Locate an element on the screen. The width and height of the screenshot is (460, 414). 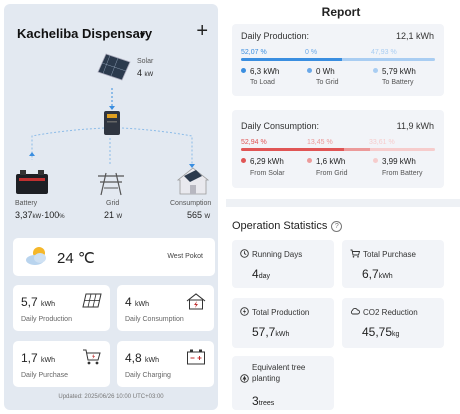
energy-flow-lines is located at coordinates (112, 128).